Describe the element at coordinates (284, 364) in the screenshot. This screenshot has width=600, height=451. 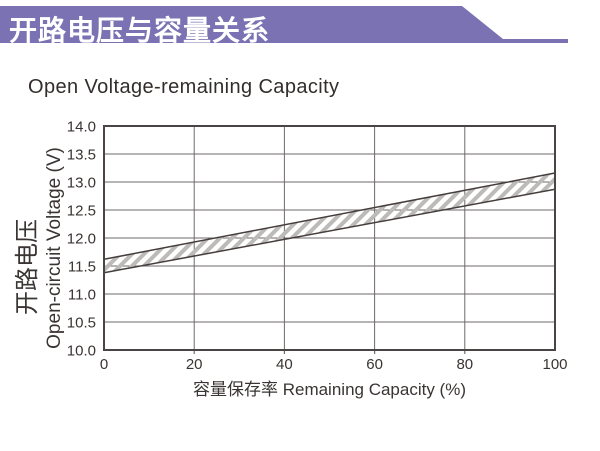
I see `x-tick-label: 40` at that location.